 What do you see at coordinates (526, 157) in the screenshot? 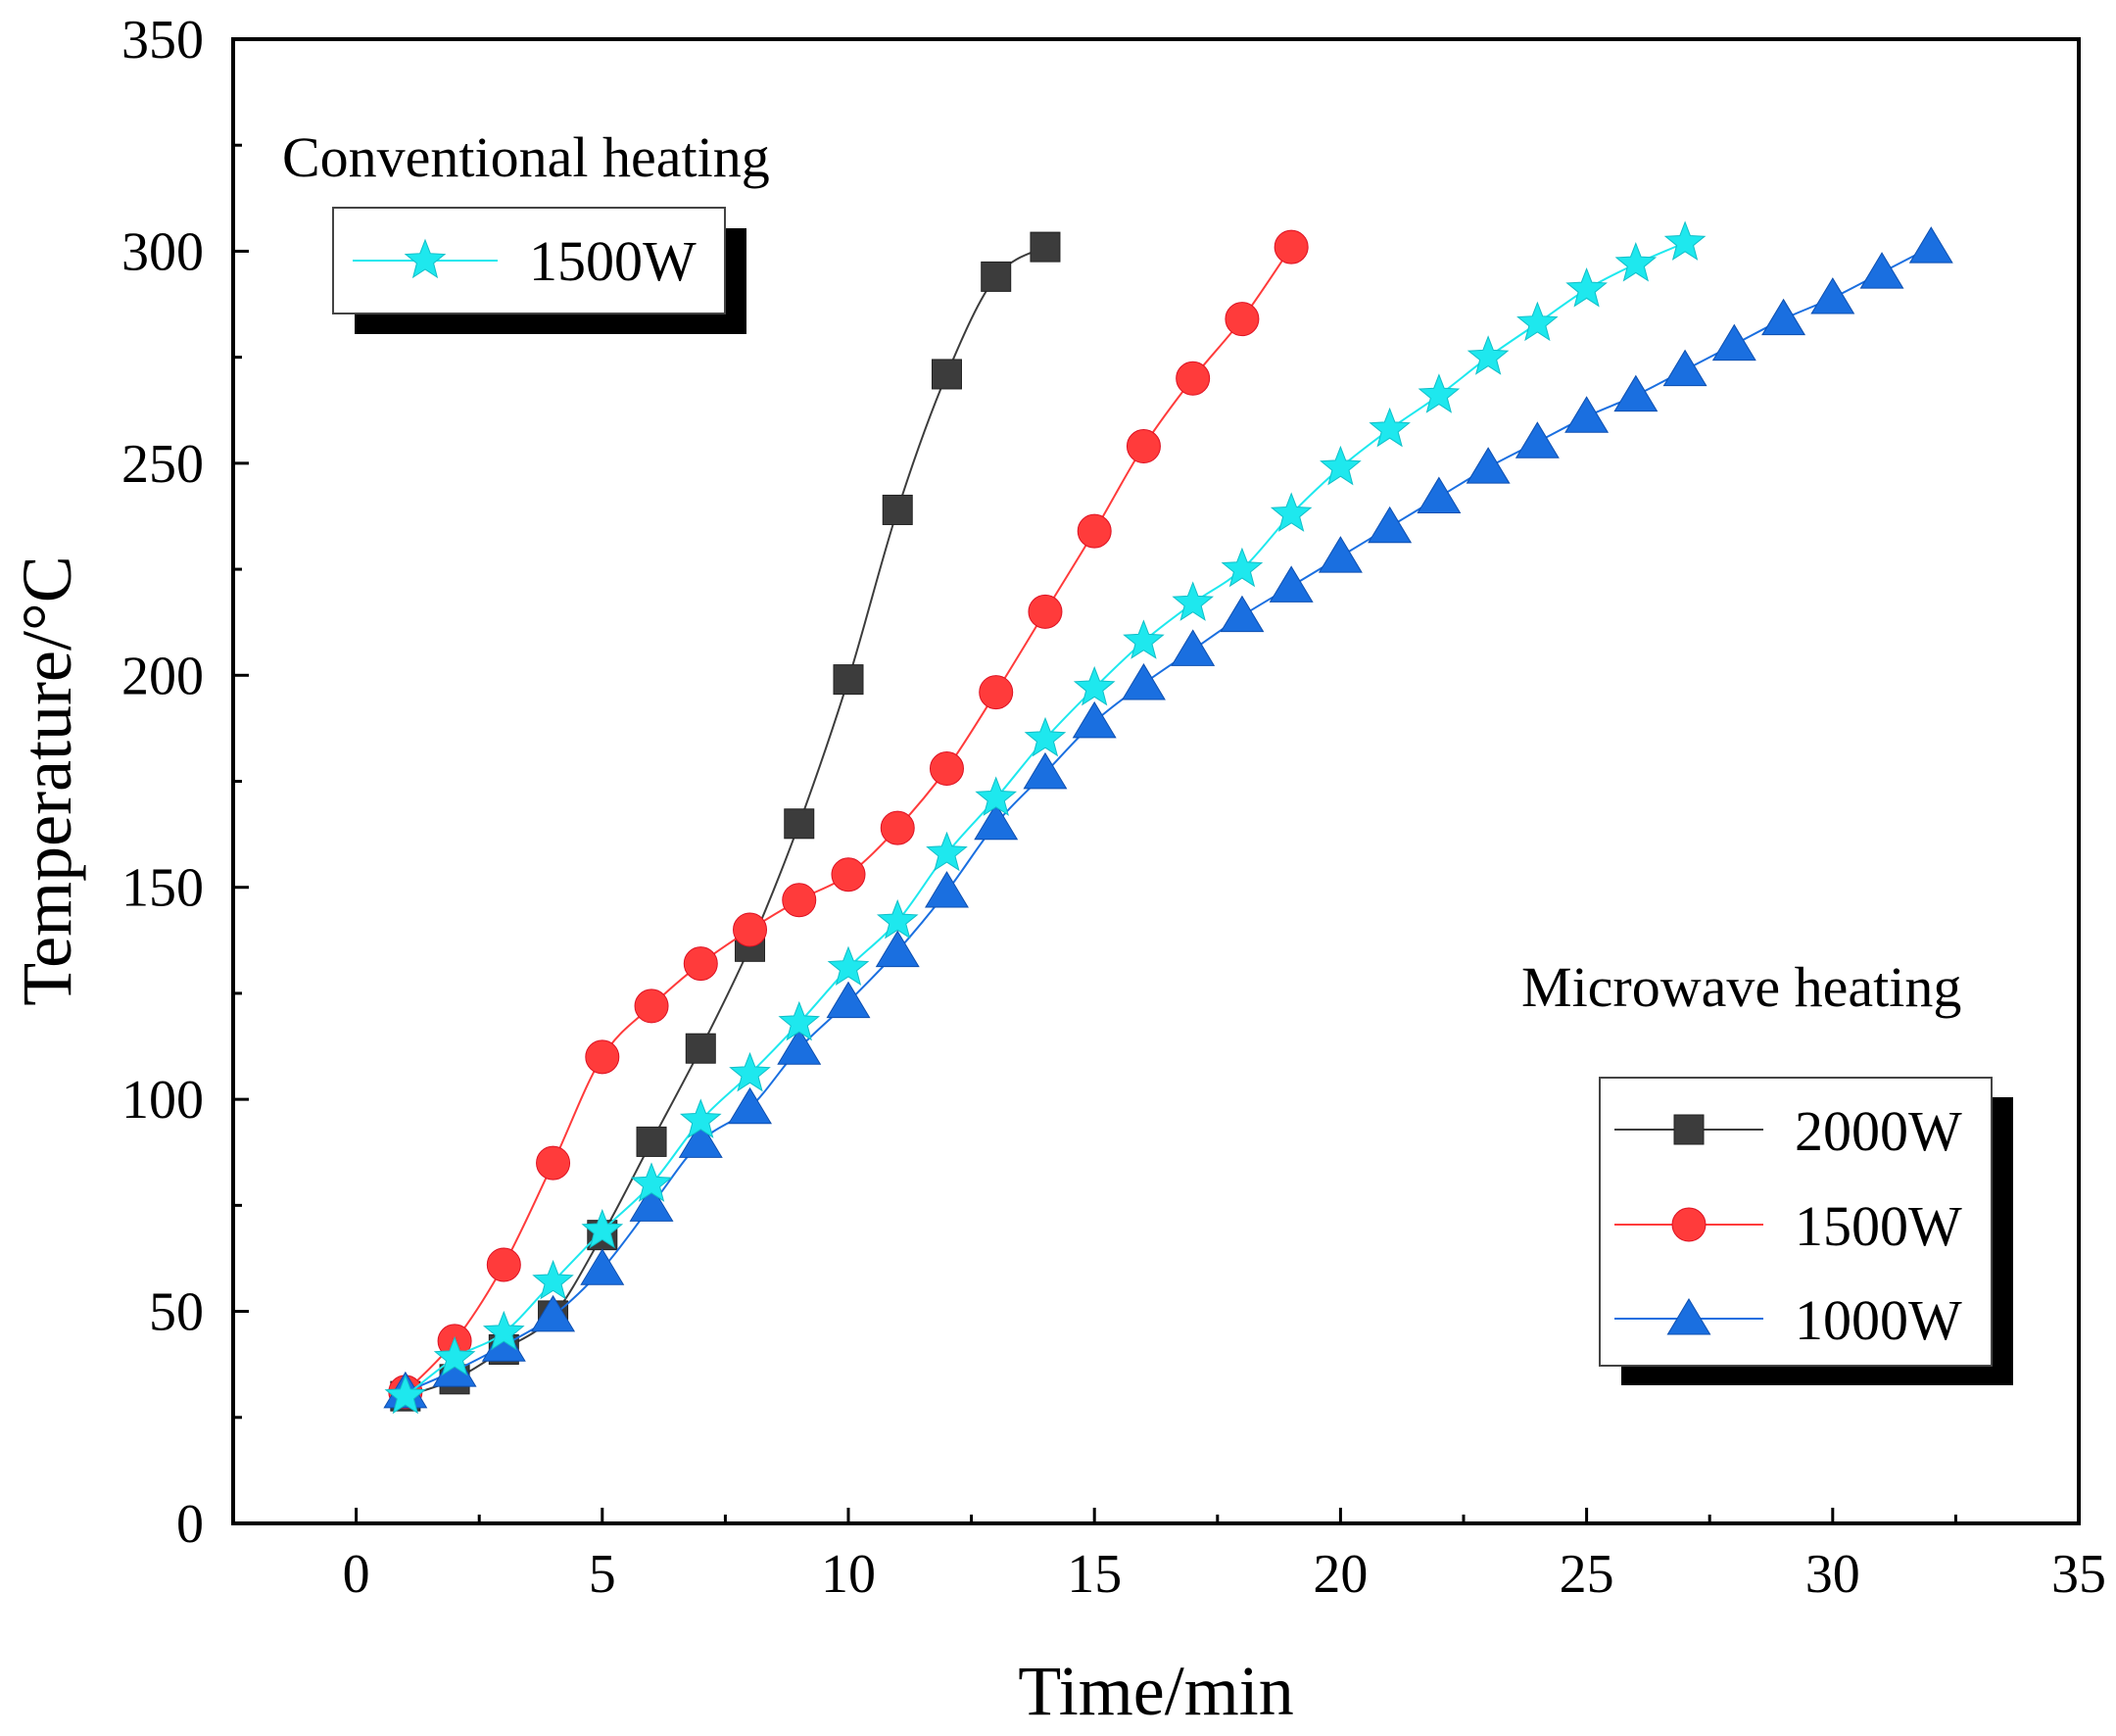
I see `conventional-heating-label: Conventional heating` at bounding box center [526, 157].